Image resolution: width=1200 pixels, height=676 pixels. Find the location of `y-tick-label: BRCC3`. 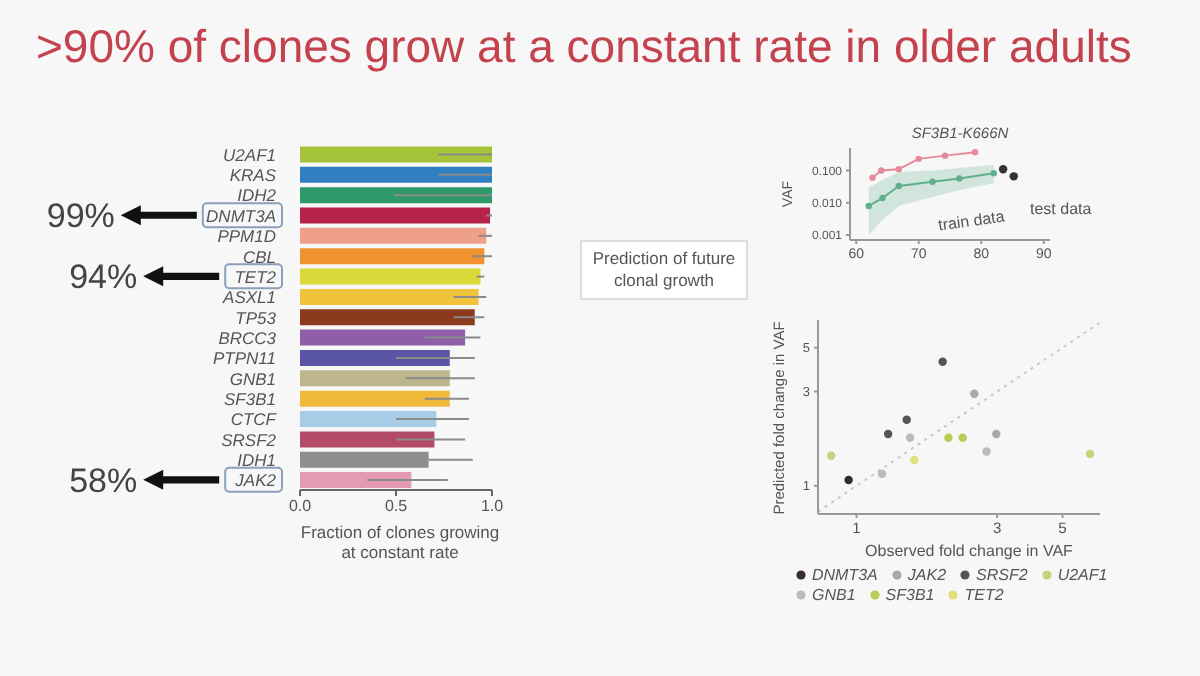

y-tick-label: BRCC3 is located at coordinates (247, 337).